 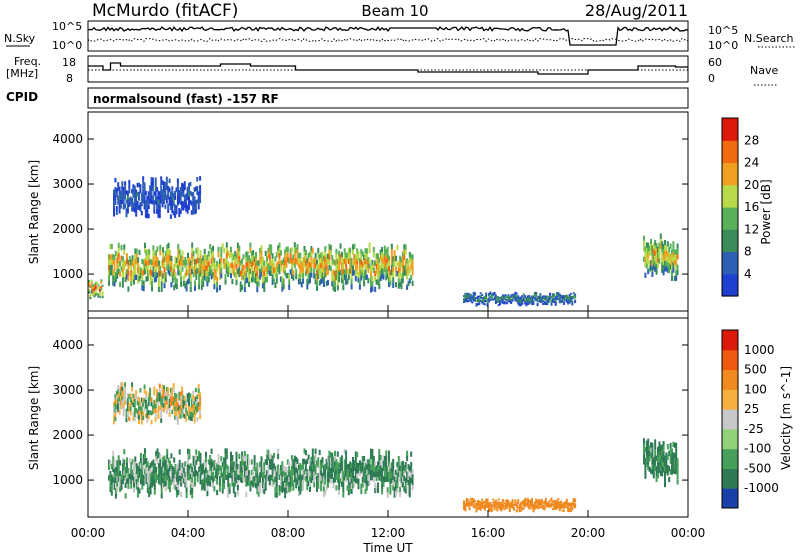 What do you see at coordinates (786, 418) in the screenshot?
I see `velocity-colorbar-label: Velocity [m s^-1]` at bounding box center [786, 418].